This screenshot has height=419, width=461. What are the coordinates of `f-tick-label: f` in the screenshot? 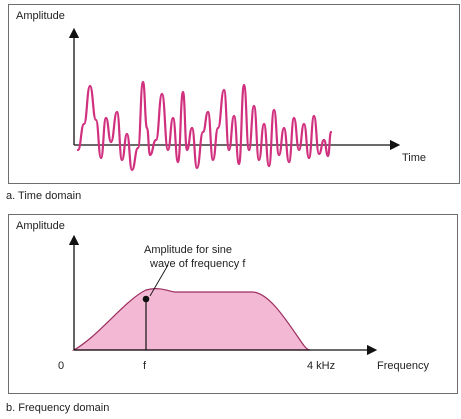 It's located at (145, 366).